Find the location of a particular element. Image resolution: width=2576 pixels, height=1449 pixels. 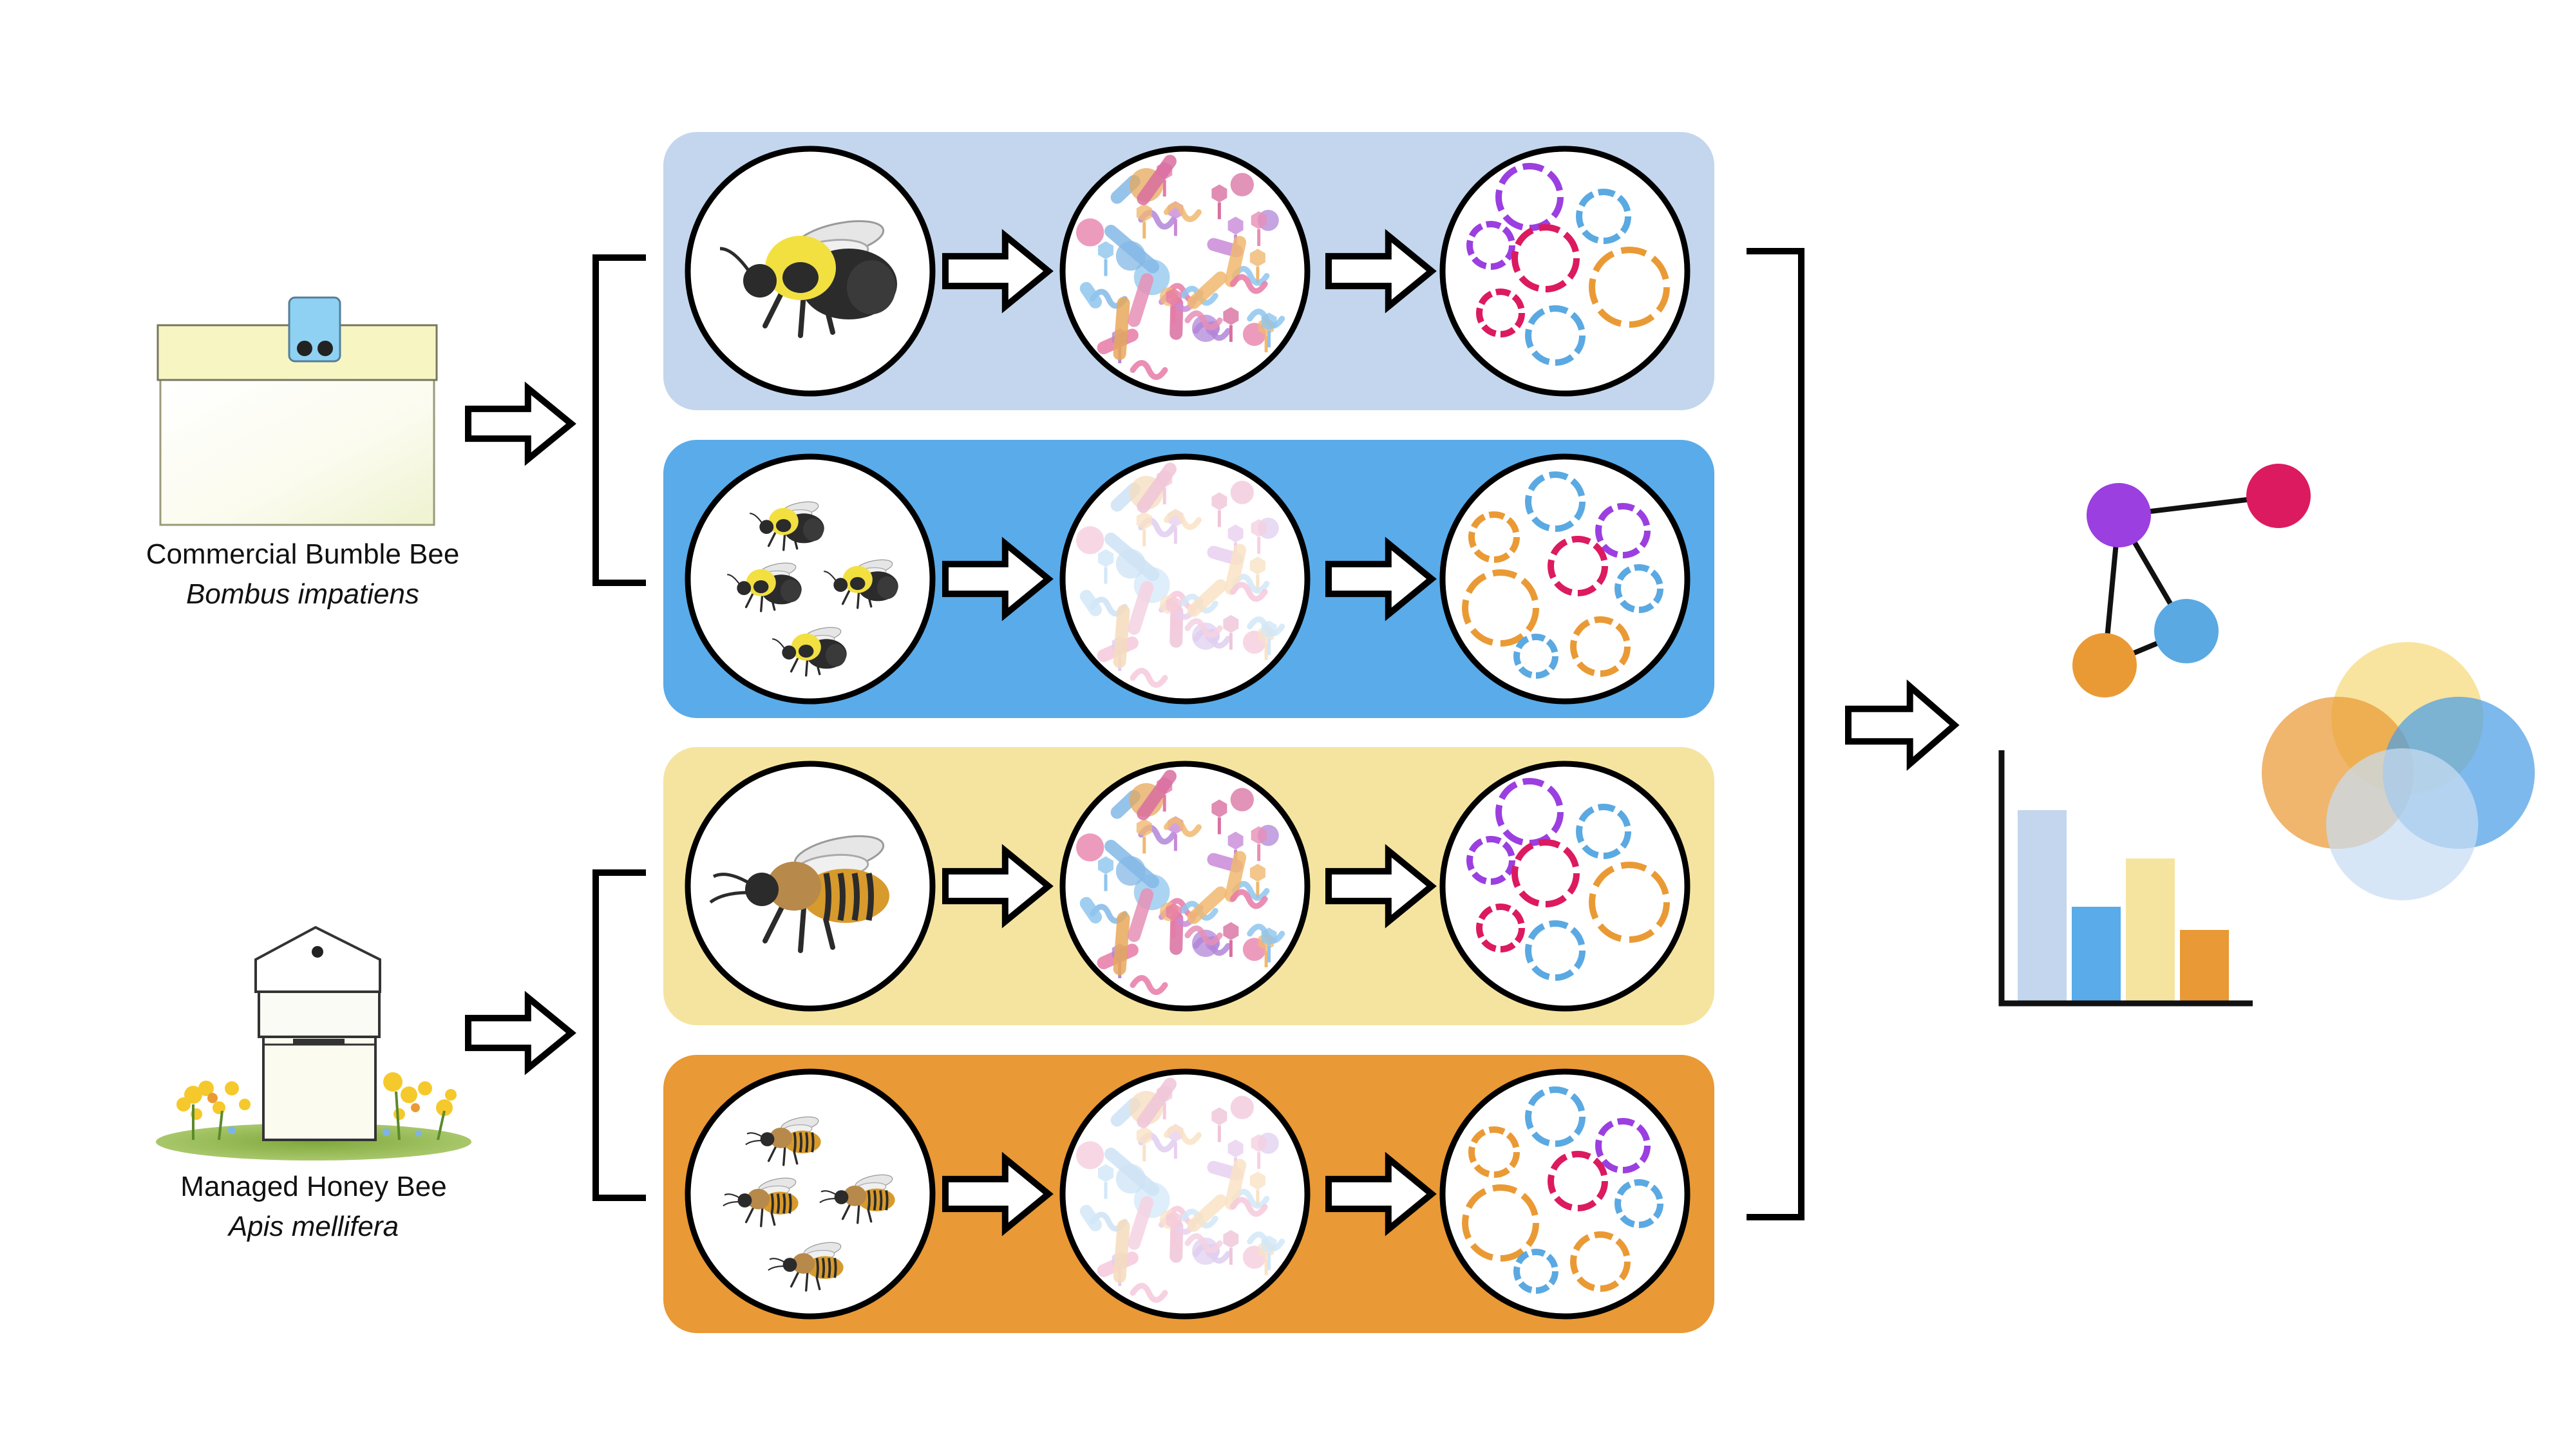

results-panel is located at coordinates (2266, 735).